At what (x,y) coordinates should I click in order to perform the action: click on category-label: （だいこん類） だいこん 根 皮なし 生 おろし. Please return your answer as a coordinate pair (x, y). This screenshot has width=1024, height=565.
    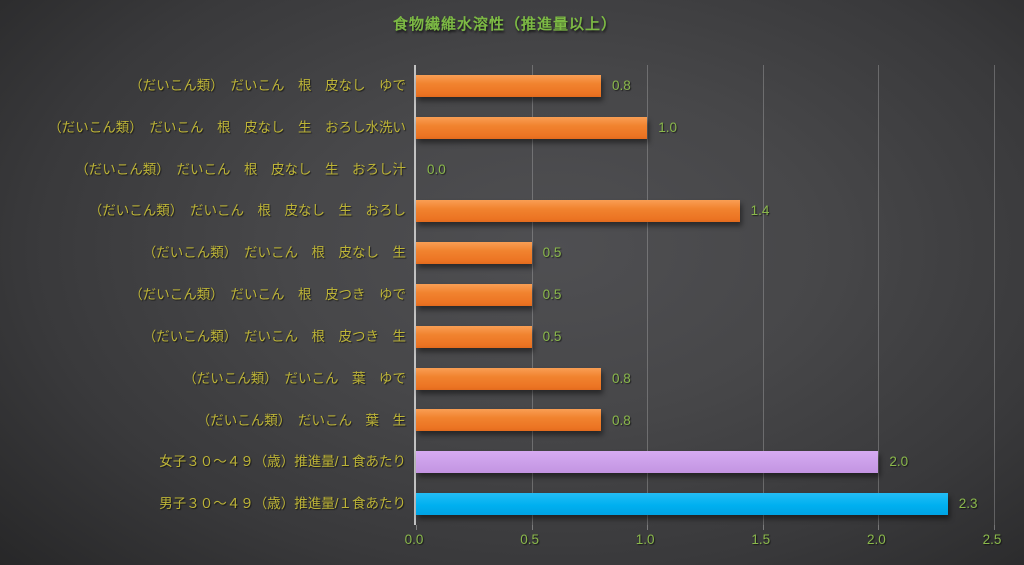
    Looking at the image, I should click on (247, 211).